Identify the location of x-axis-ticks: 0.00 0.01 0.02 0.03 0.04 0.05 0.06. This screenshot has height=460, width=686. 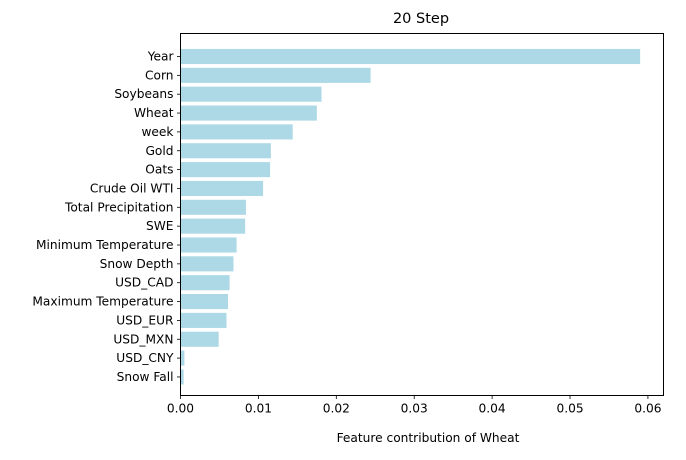
(414, 405).